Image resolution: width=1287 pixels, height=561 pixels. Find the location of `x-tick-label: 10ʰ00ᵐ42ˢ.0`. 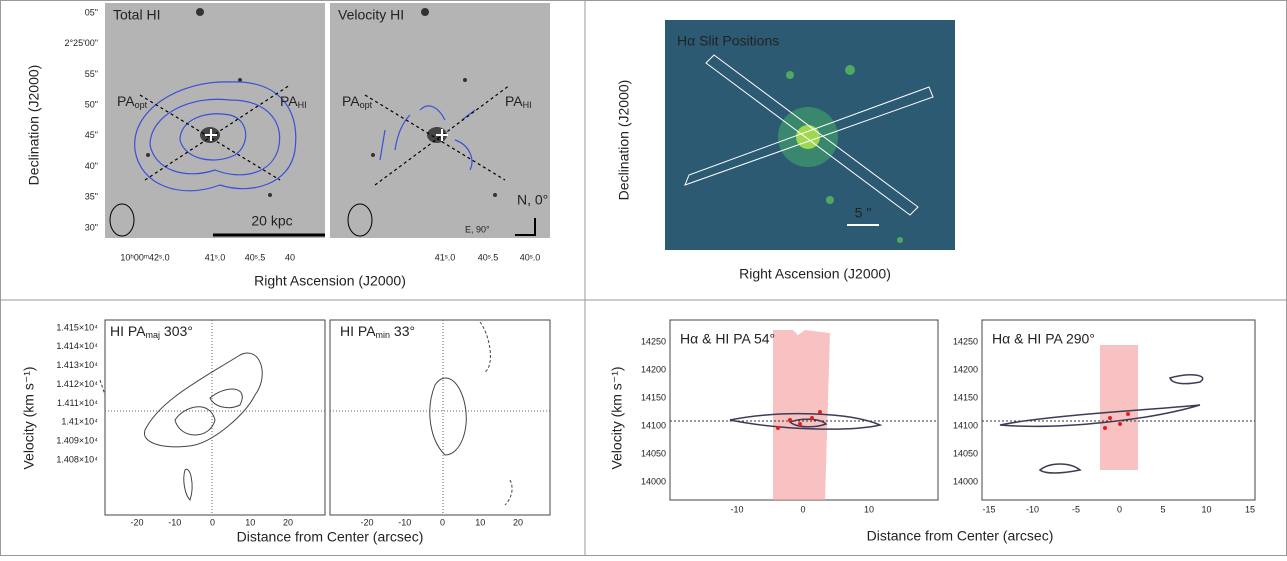

x-tick-label: 10ʰ00ᵐ42ˢ.0 is located at coordinates (144, 257).